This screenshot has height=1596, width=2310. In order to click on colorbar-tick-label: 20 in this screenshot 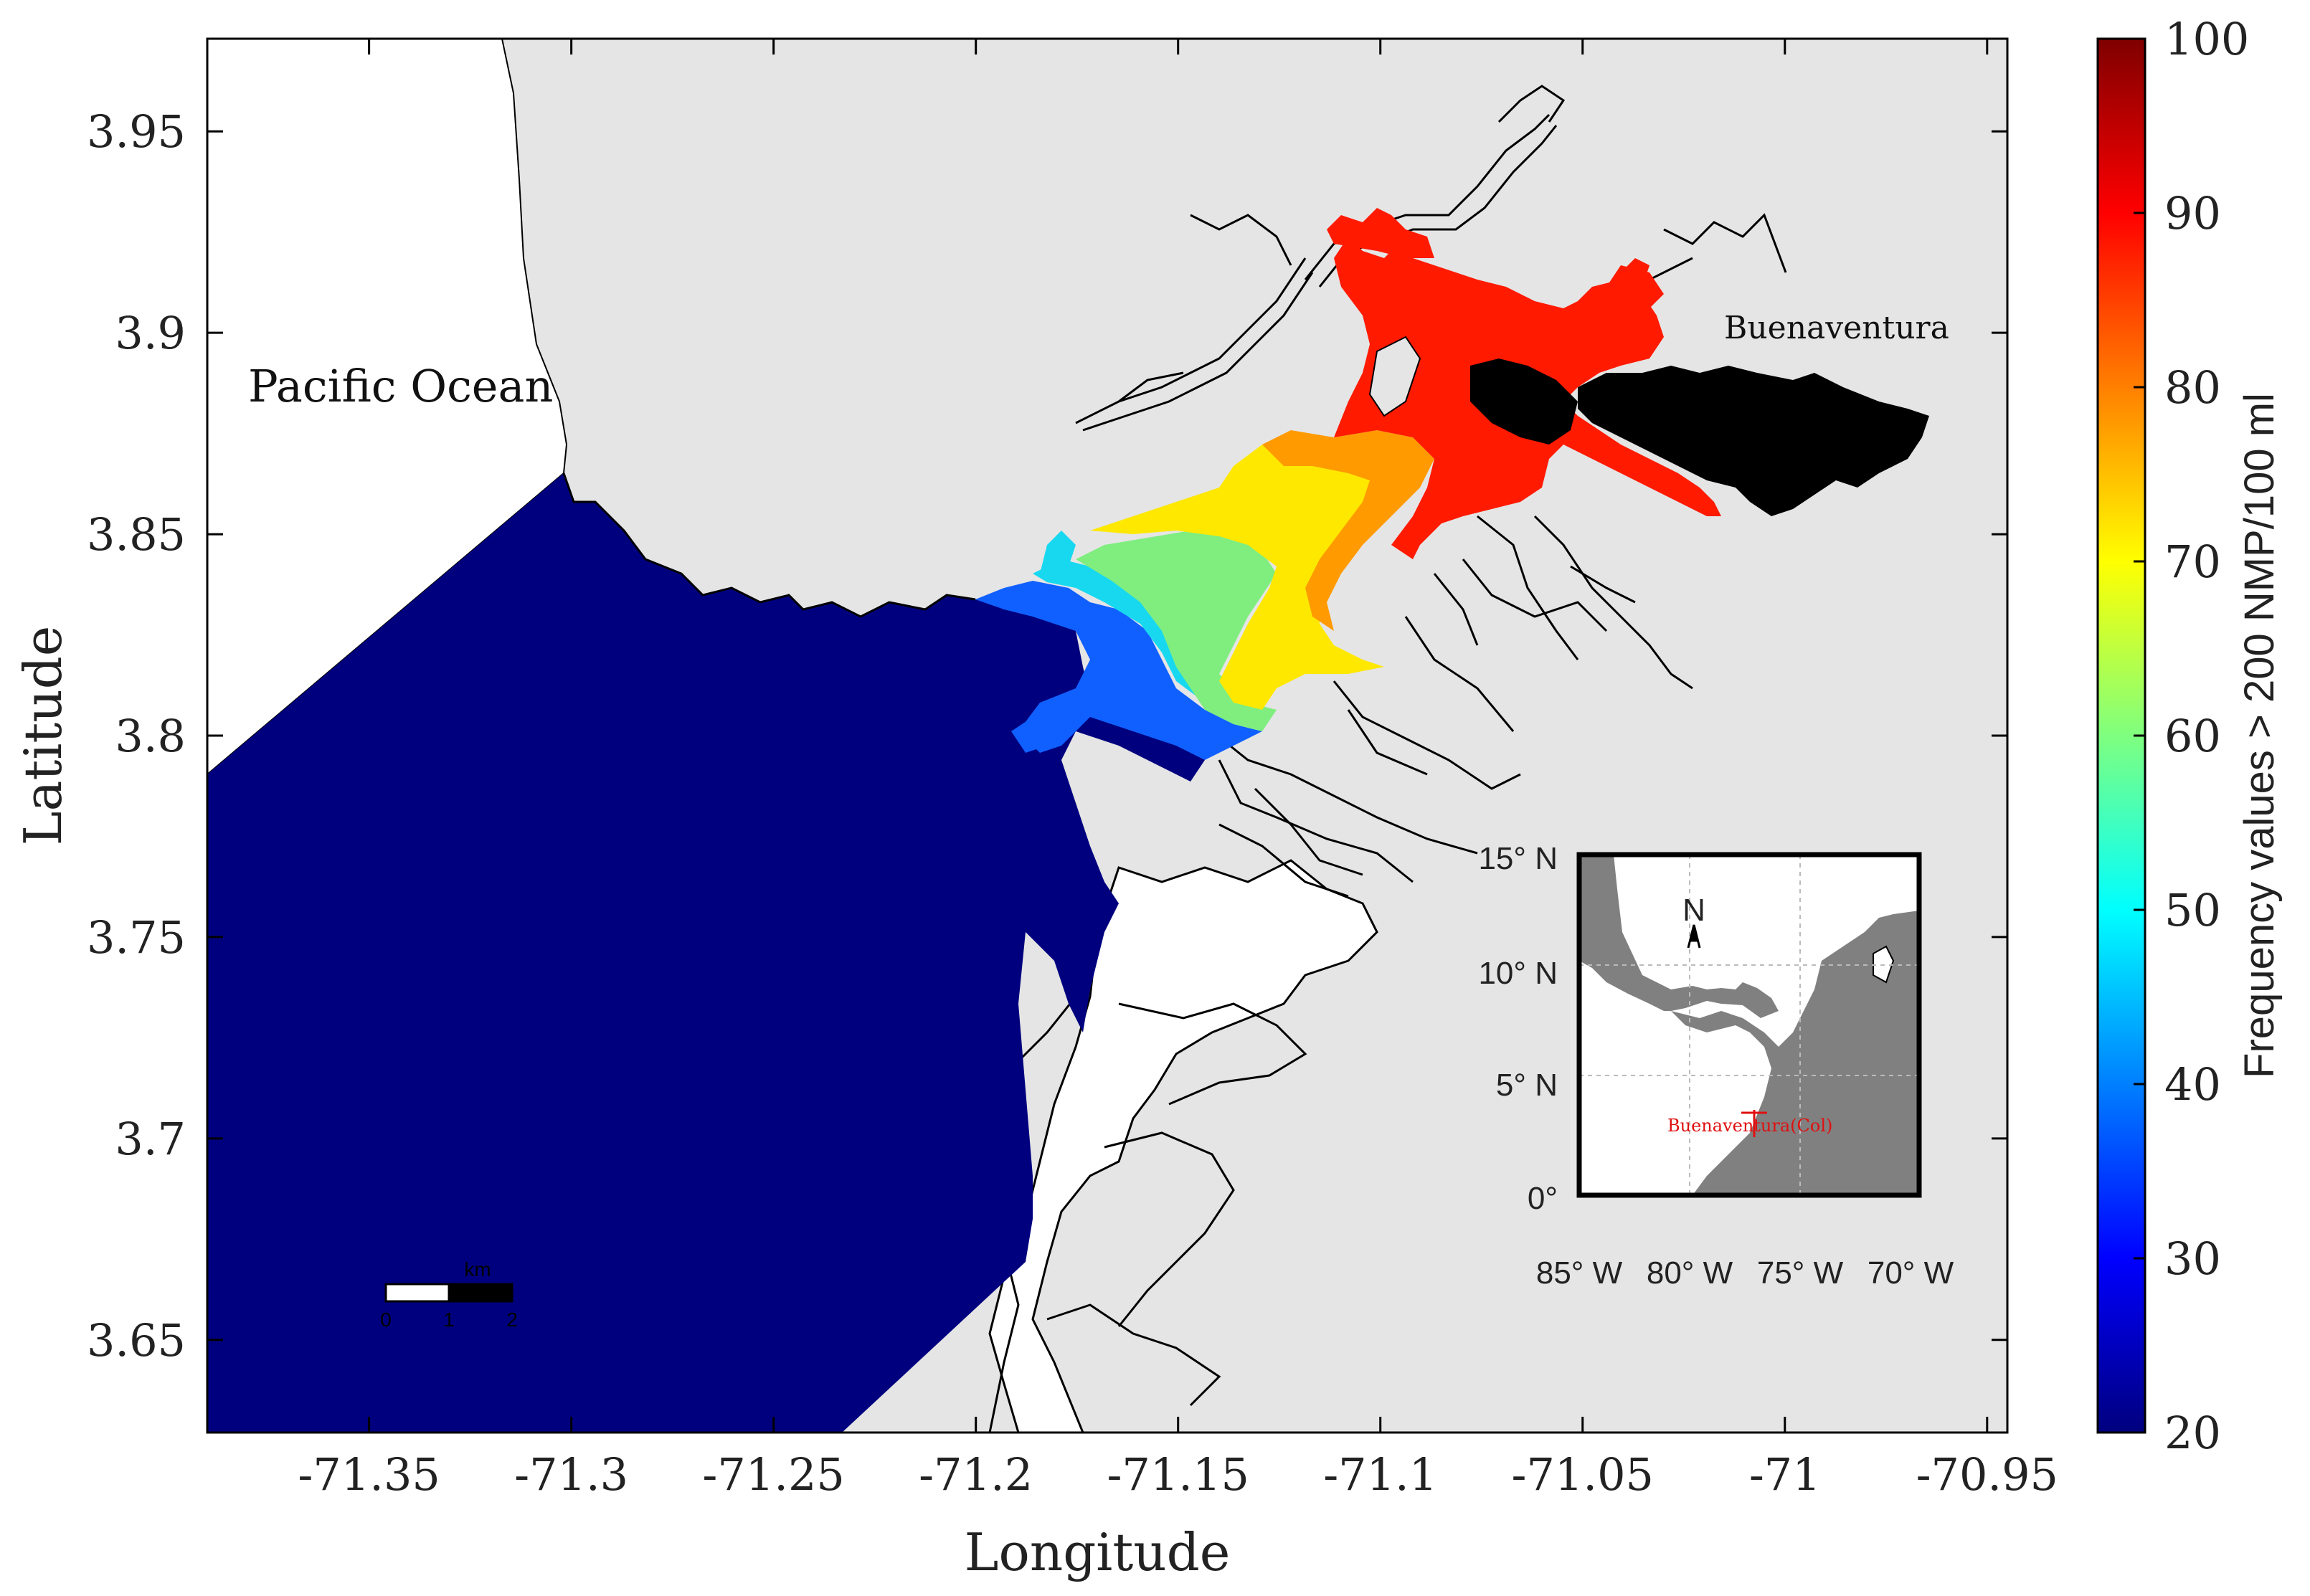, I will do `click(2192, 1433)`.